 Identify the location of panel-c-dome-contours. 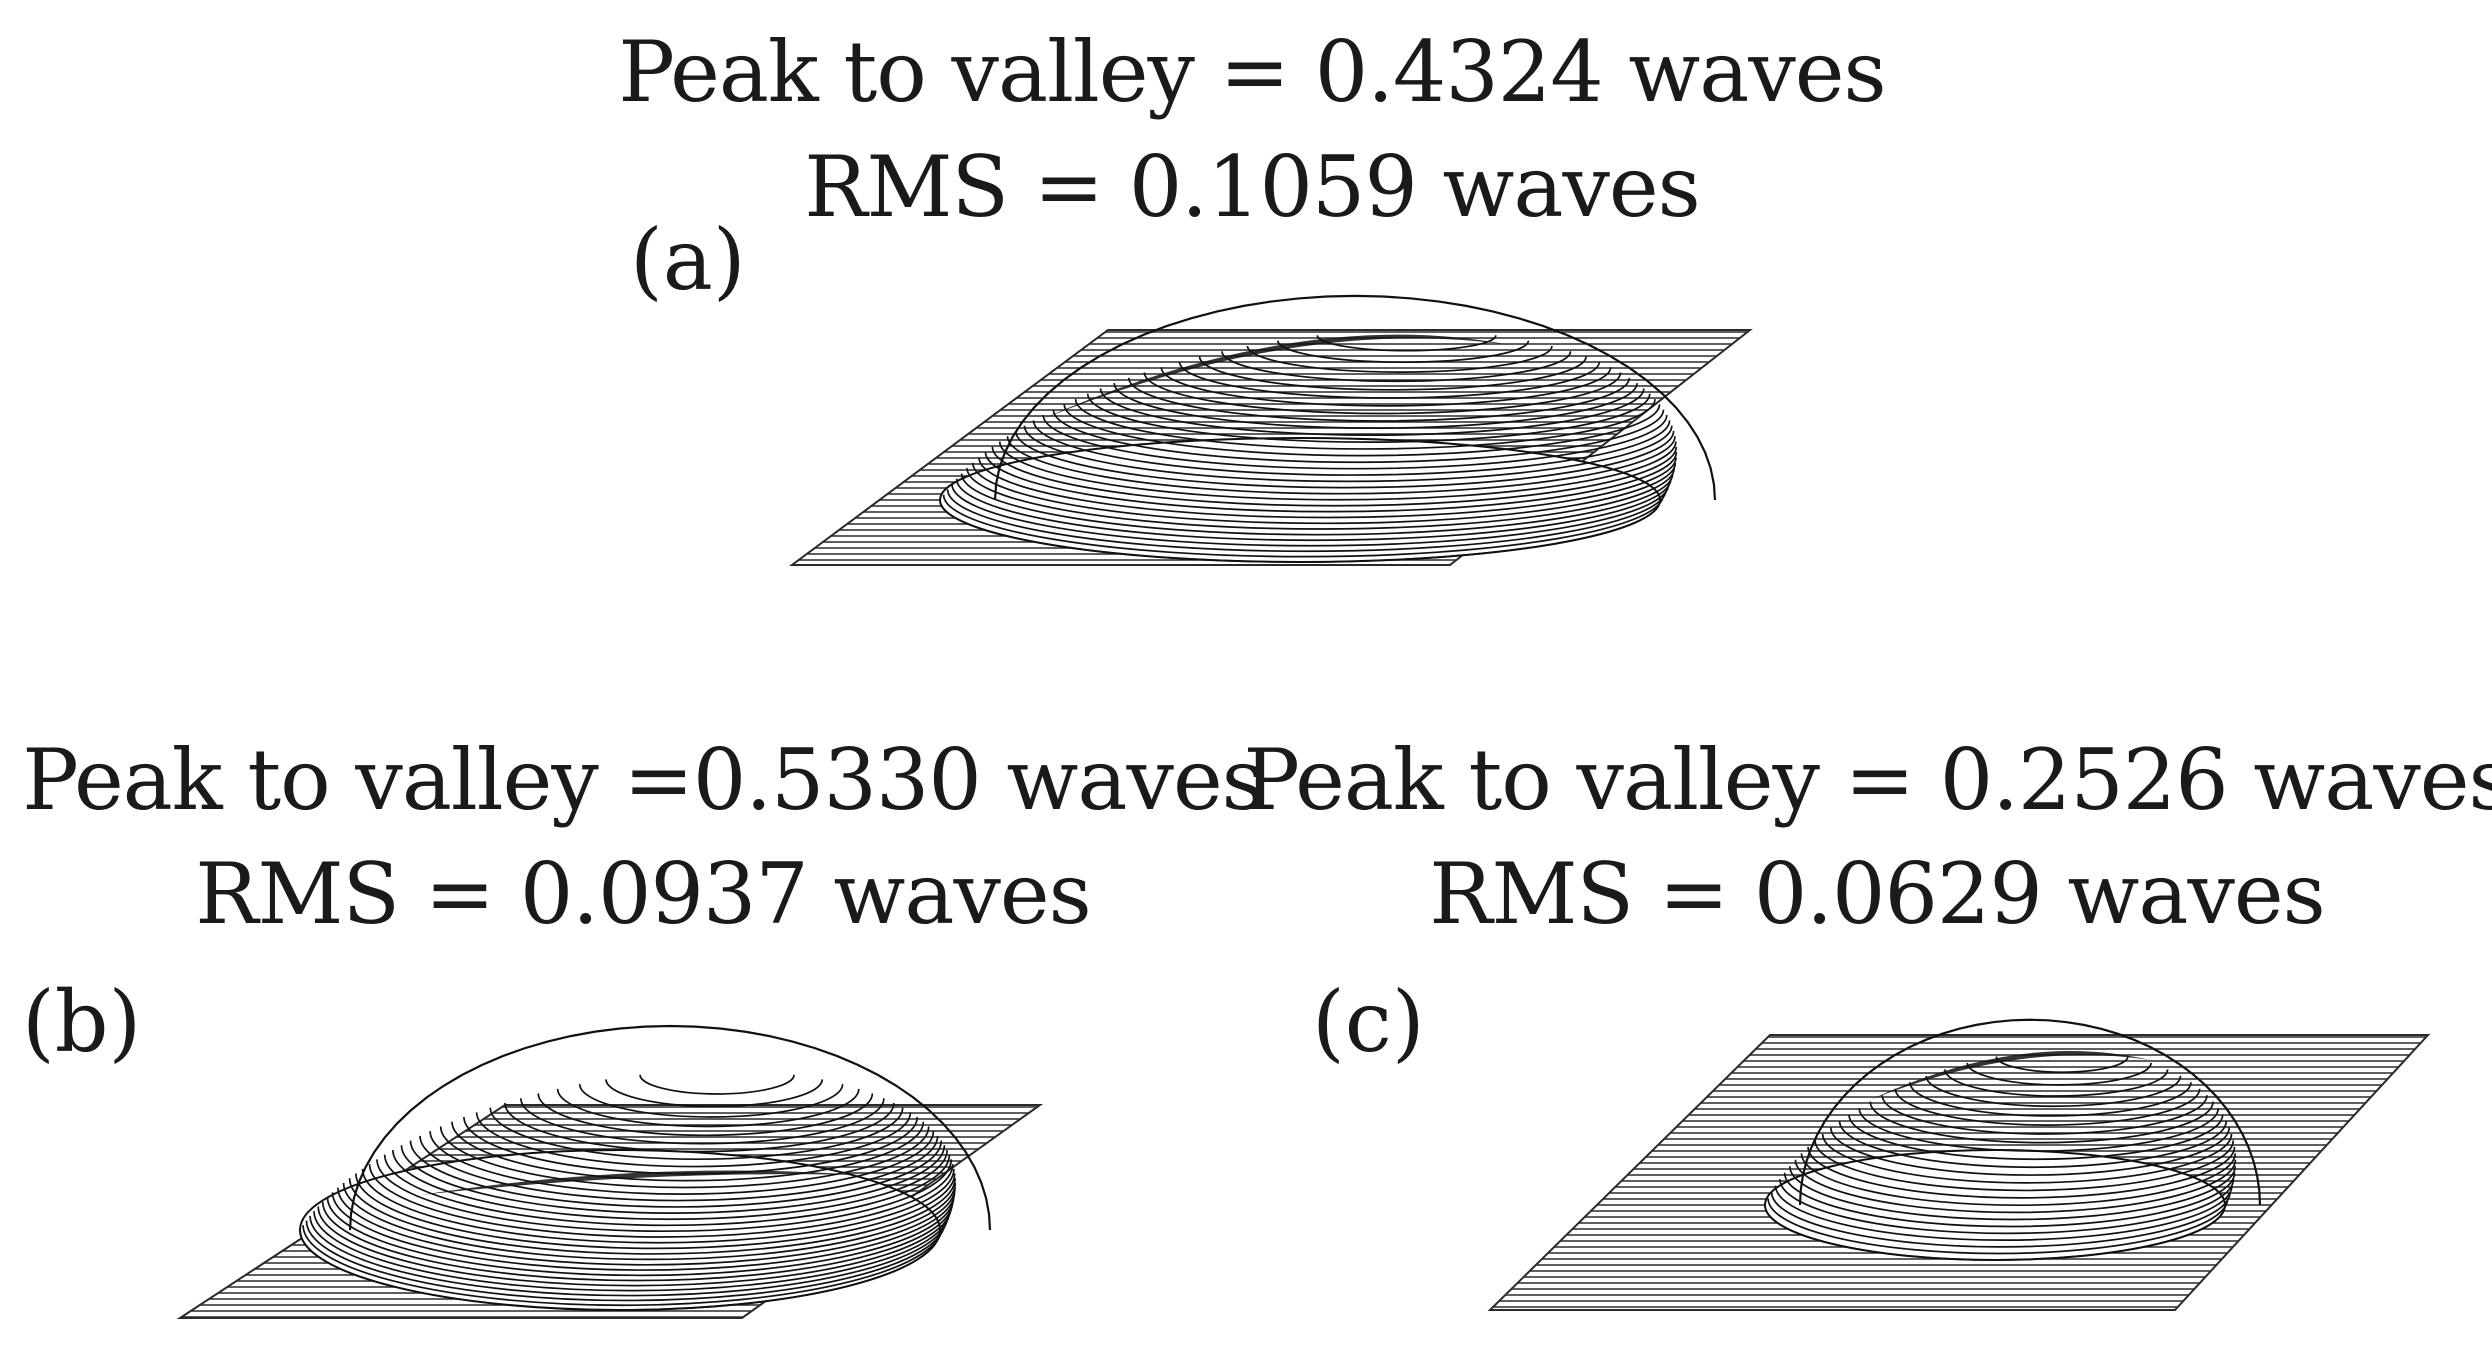
(2000, 1158).